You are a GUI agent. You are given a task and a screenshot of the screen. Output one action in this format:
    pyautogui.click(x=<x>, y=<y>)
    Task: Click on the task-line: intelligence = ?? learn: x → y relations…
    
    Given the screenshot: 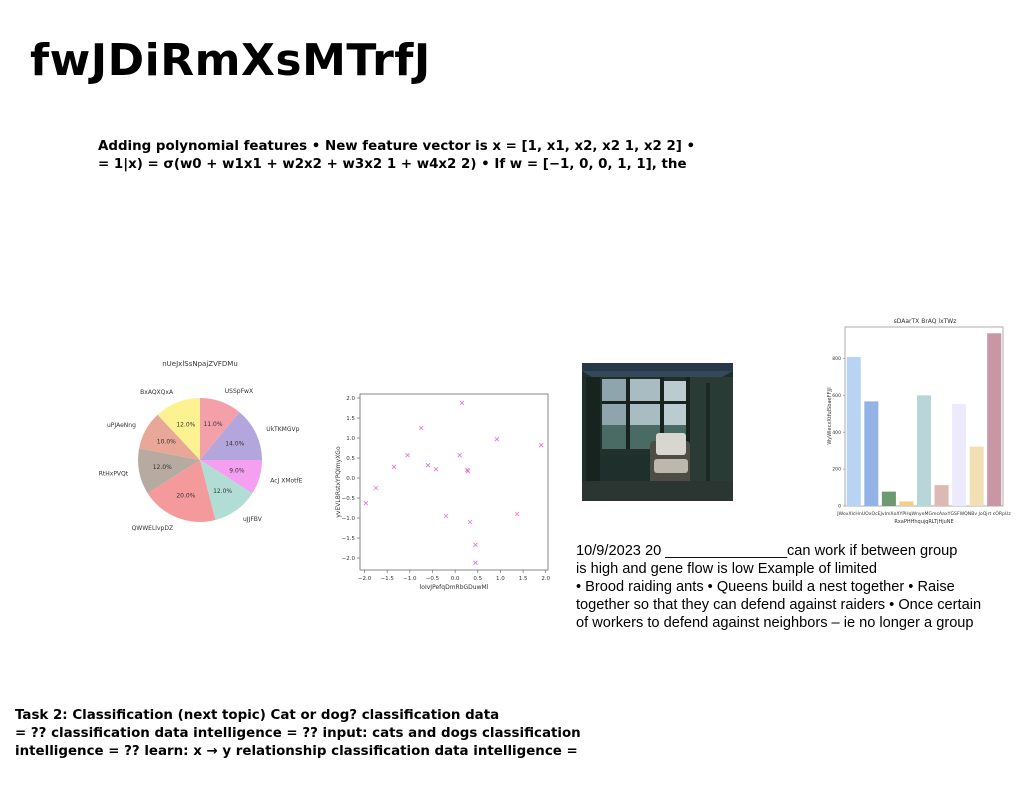 What is the action you would take?
    pyautogui.click(x=296, y=751)
    